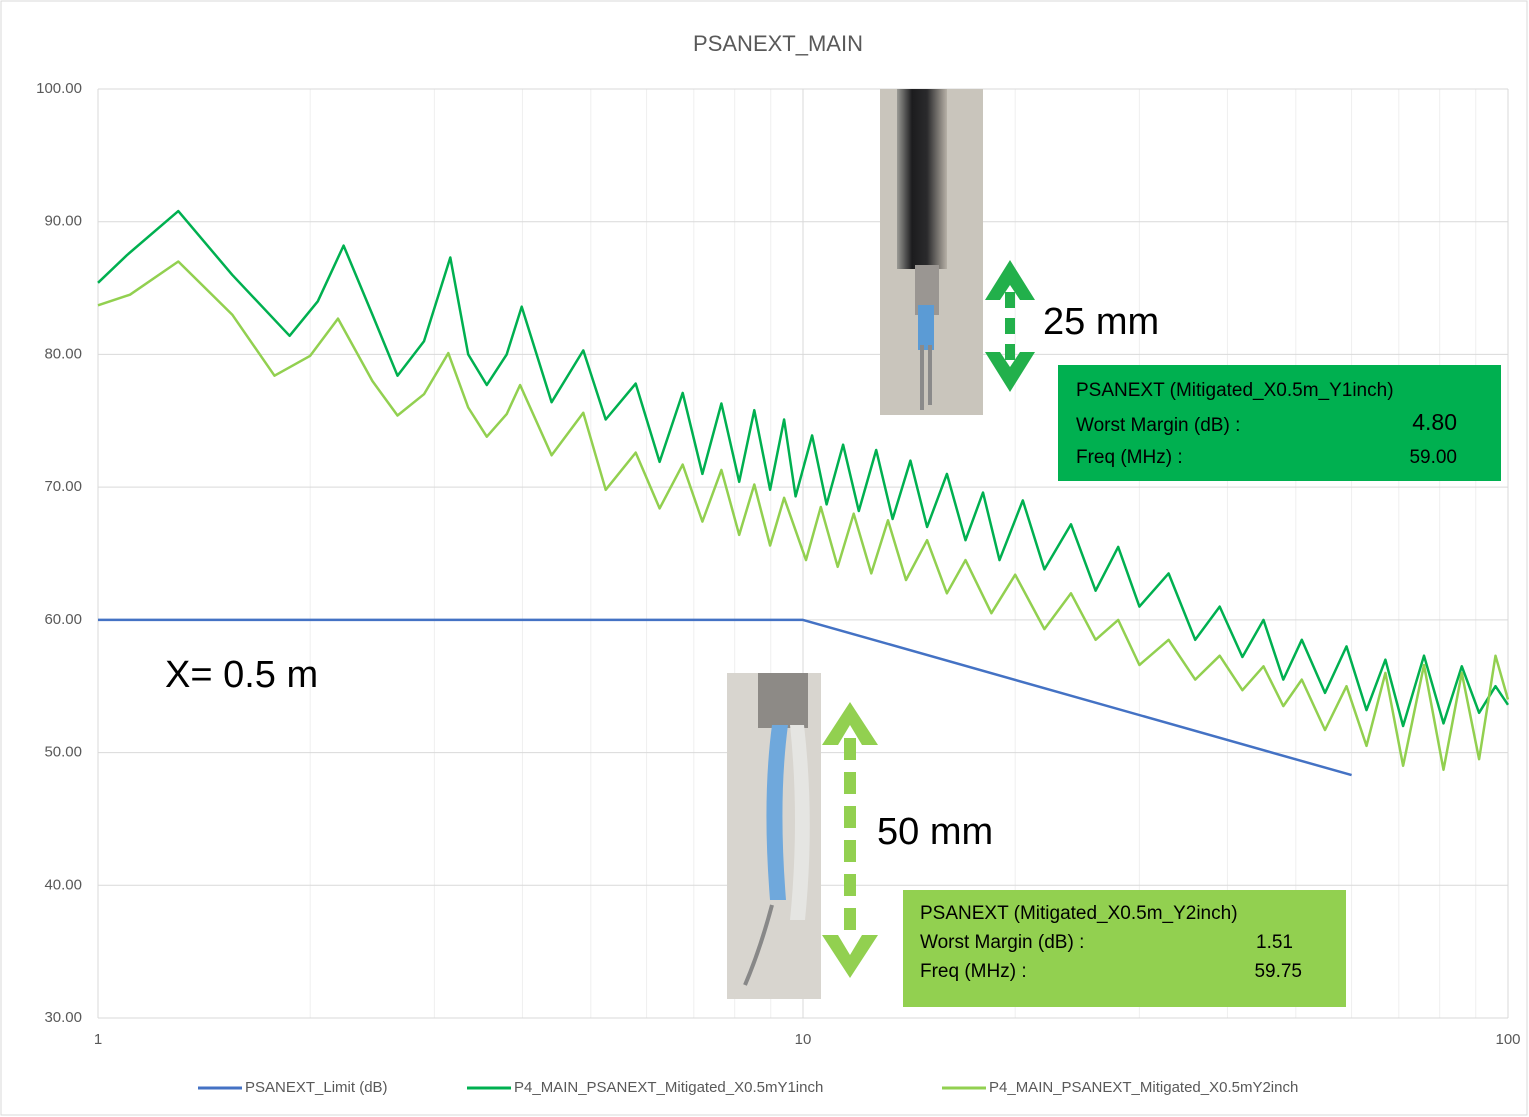 Image resolution: width=1529 pixels, height=1117 pixels. Describe the element at coordinates (778, 43) in the screenshot. I see `chart-title: PSANEXT_MAIN` at that location.